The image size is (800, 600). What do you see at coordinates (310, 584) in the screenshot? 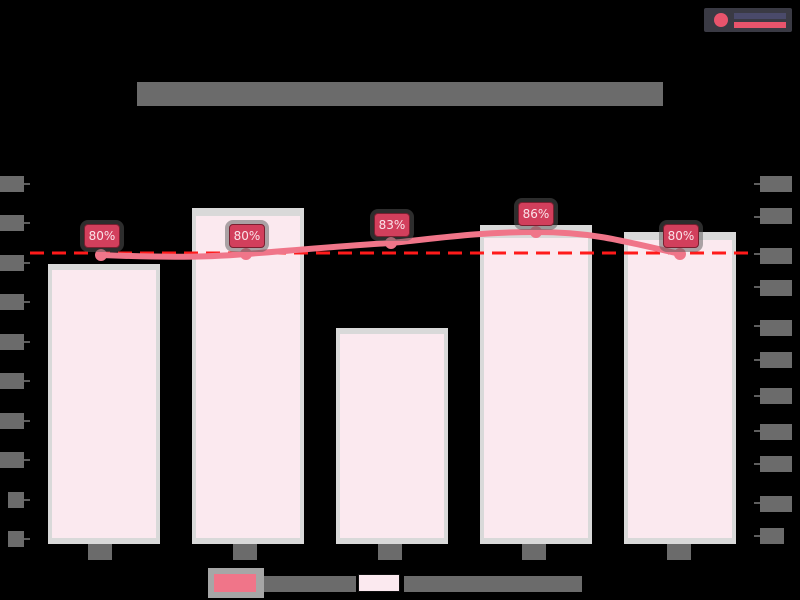
I see `legend-label-line` at bounding box center [310, 584].